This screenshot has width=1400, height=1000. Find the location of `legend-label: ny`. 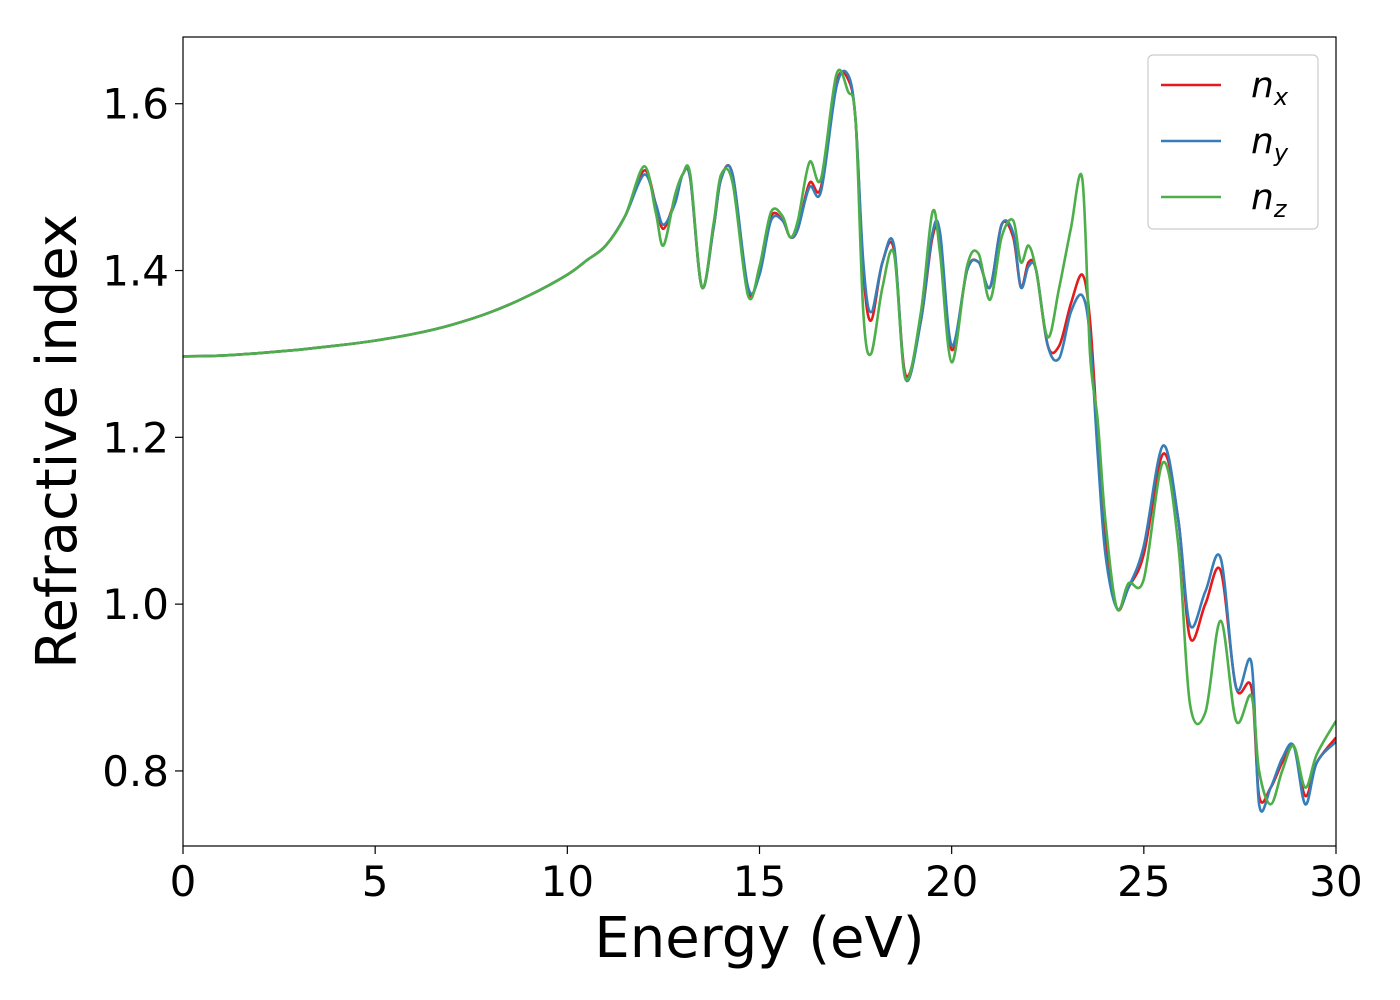

legend-label: ny is located at coordinates (1270, 144).